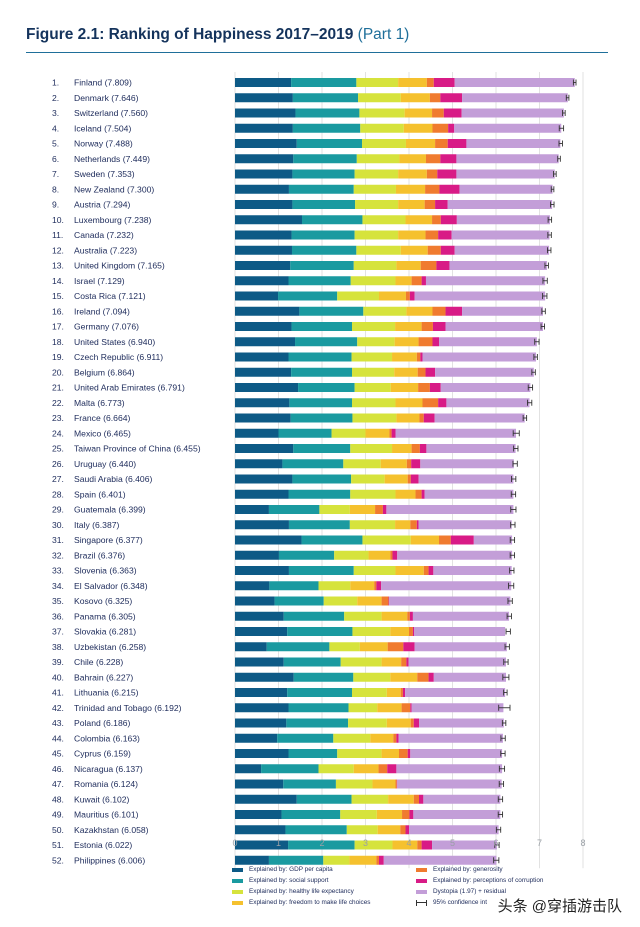 The width and height of the screenshot is (640, 927). What do you see at coordinates (469, 891) in the screenshot?
I see `legend-label-dystopia: Dystopia (1.97) + residual` at bounding box center [469, 891].